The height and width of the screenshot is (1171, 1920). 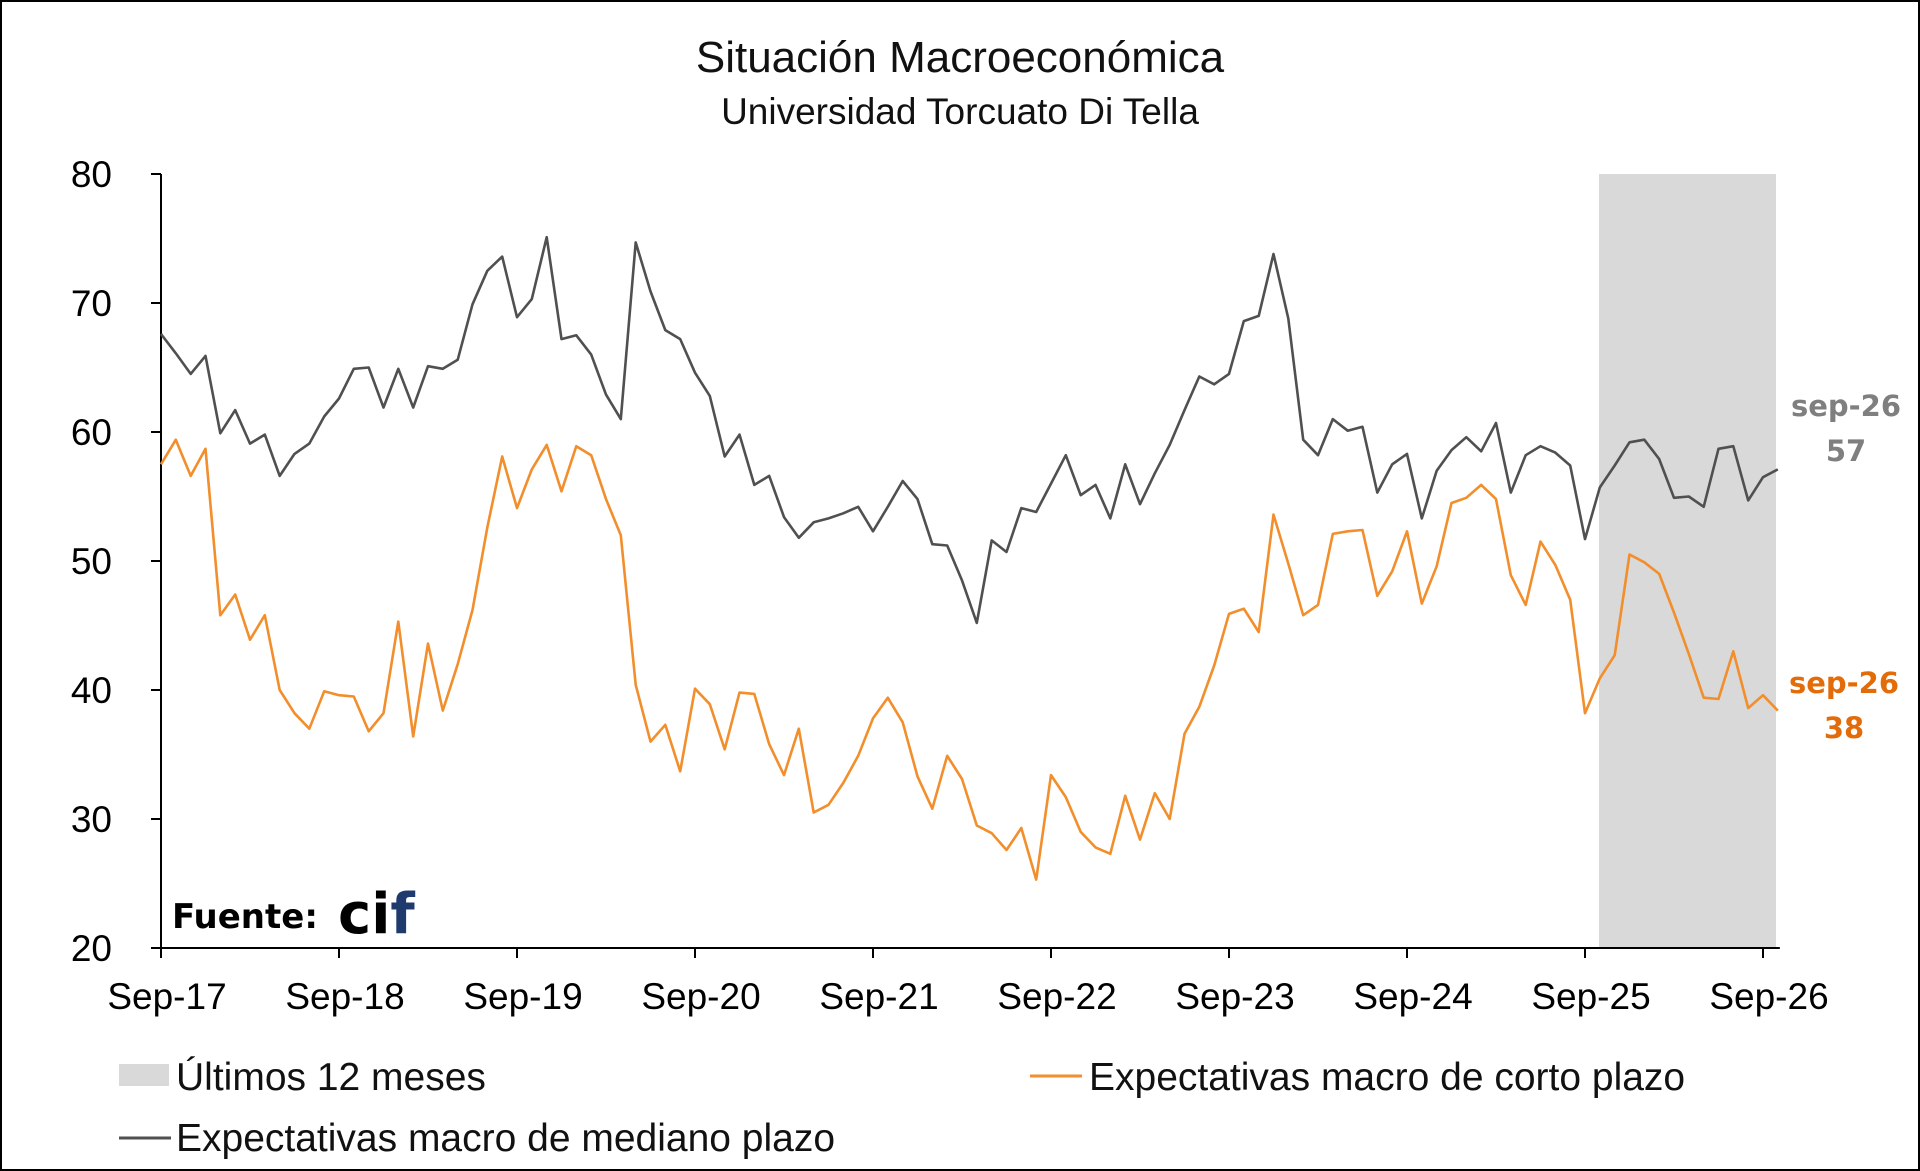 I want to click on x-tick-label: Sep-20, so click(x=700, y=996).